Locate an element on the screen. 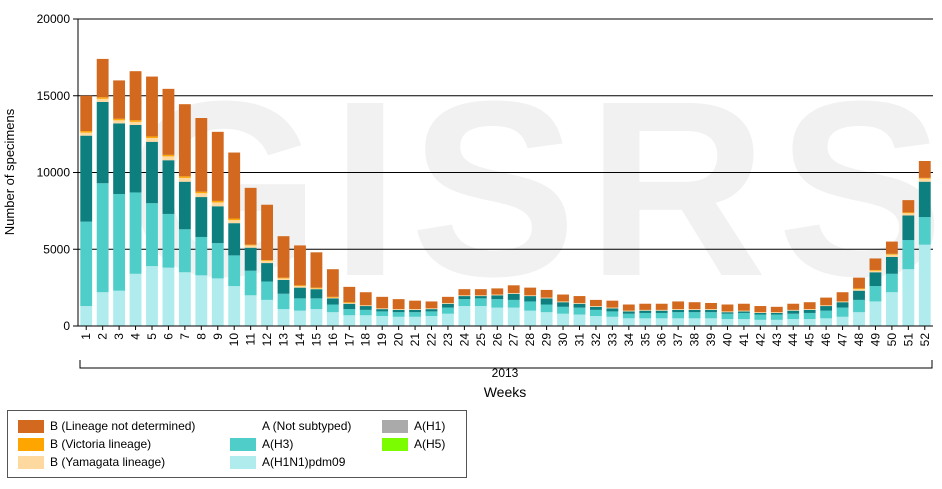 The height and width of the screenshot is (489, 942). x-tick-label: 34 is located at coordinates (629, 340).